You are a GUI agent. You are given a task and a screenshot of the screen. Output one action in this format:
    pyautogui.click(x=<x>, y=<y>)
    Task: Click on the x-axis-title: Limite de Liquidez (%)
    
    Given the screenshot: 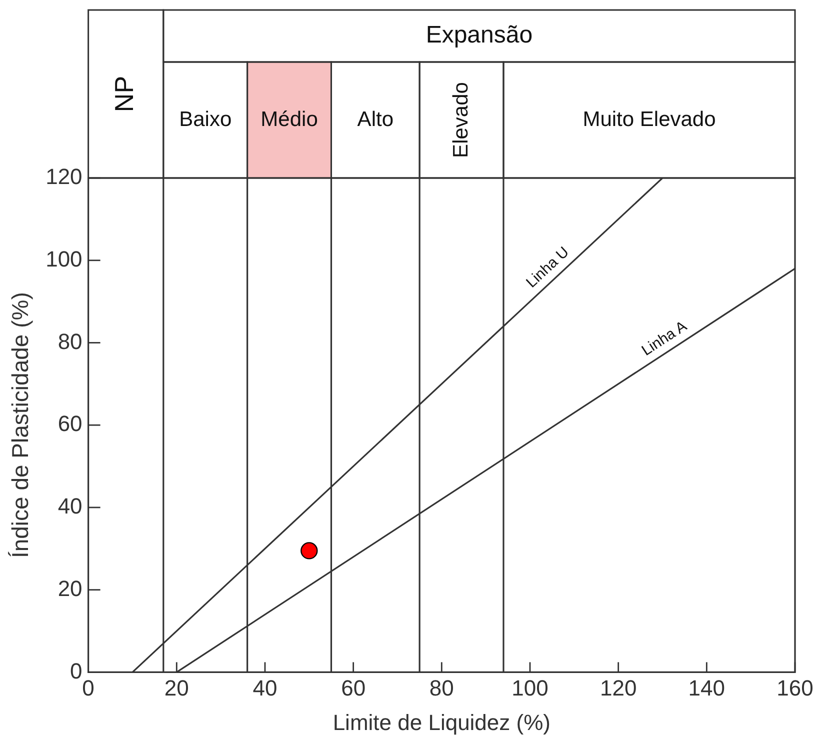 What is the action you would take?
    pyautogui.click(x=441, y=722)
    